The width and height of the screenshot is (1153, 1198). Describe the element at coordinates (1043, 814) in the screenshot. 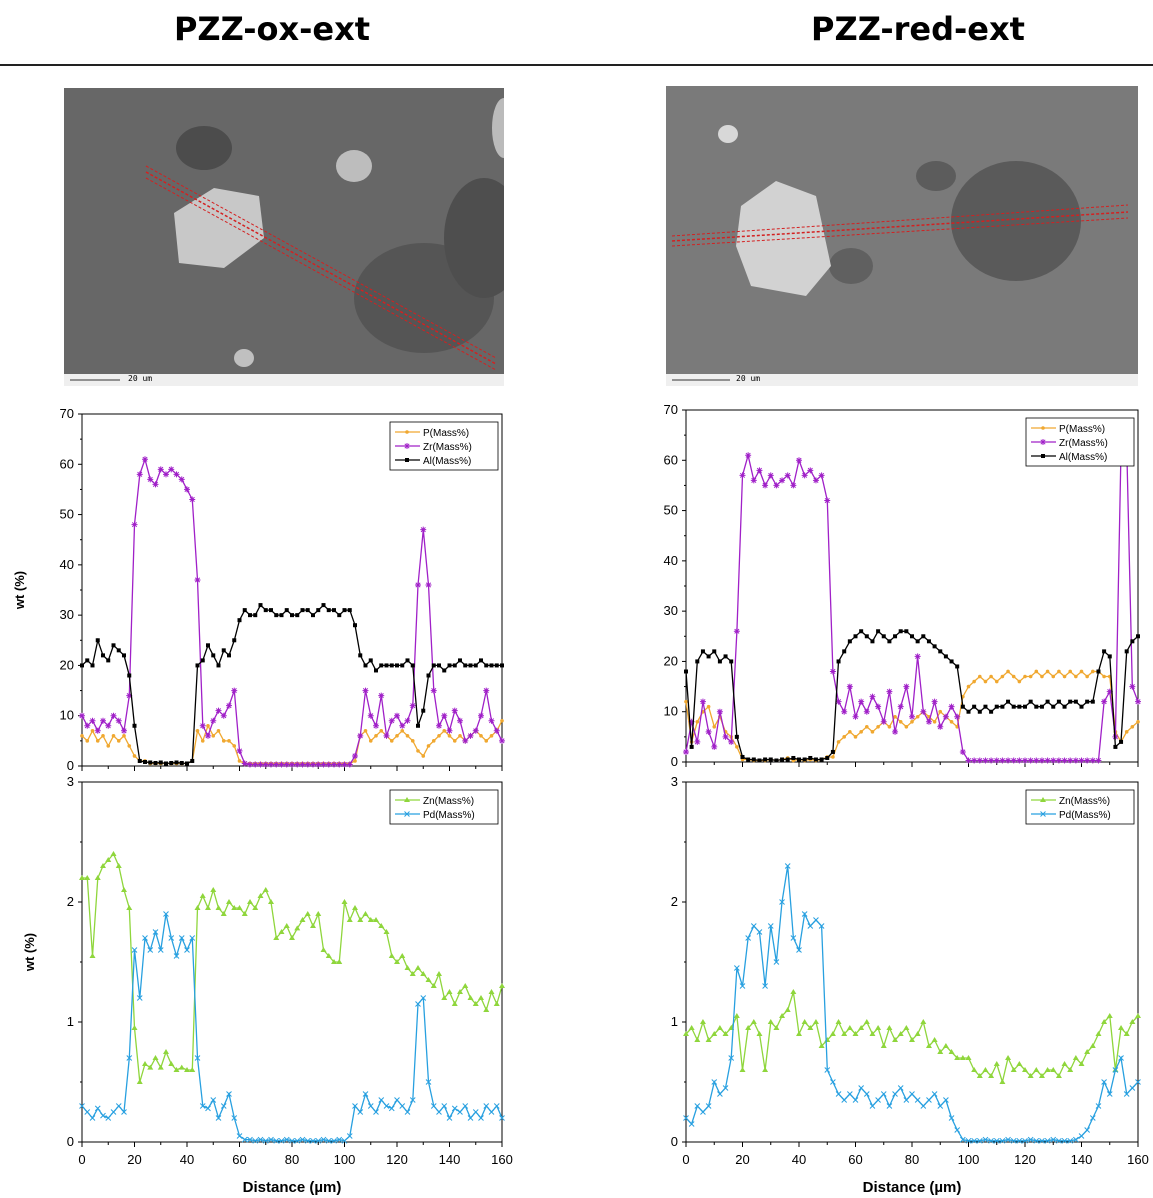

I see `legend-marker` at that location.